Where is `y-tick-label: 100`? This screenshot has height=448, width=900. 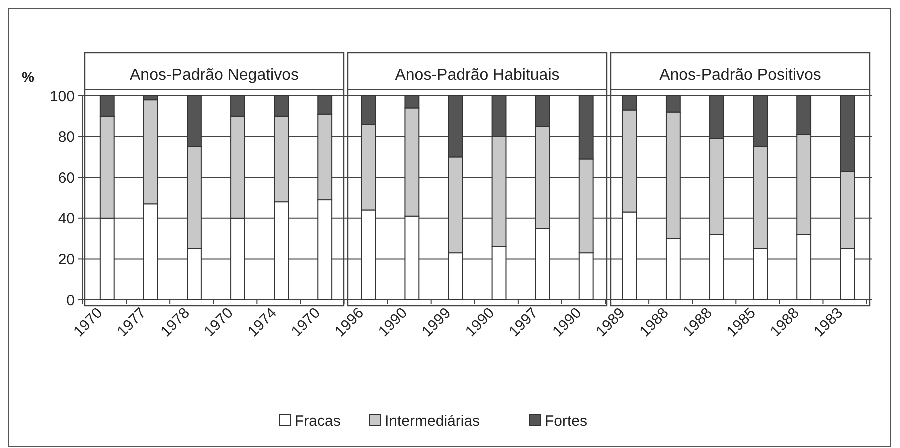
y-tick-label: 100 is located at coordinates (62, 97).